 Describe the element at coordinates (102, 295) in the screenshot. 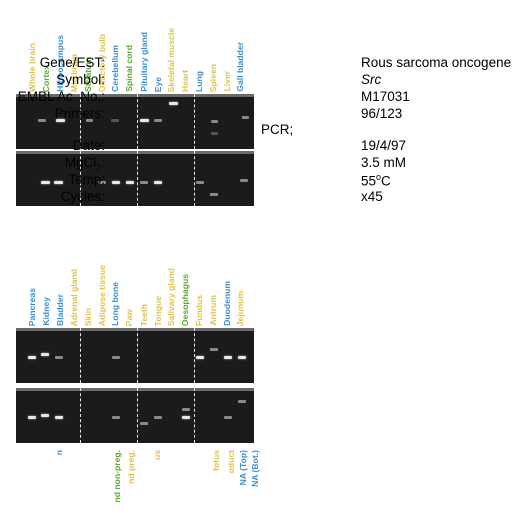

I see `lane-label: Adipose tissue` at that location.